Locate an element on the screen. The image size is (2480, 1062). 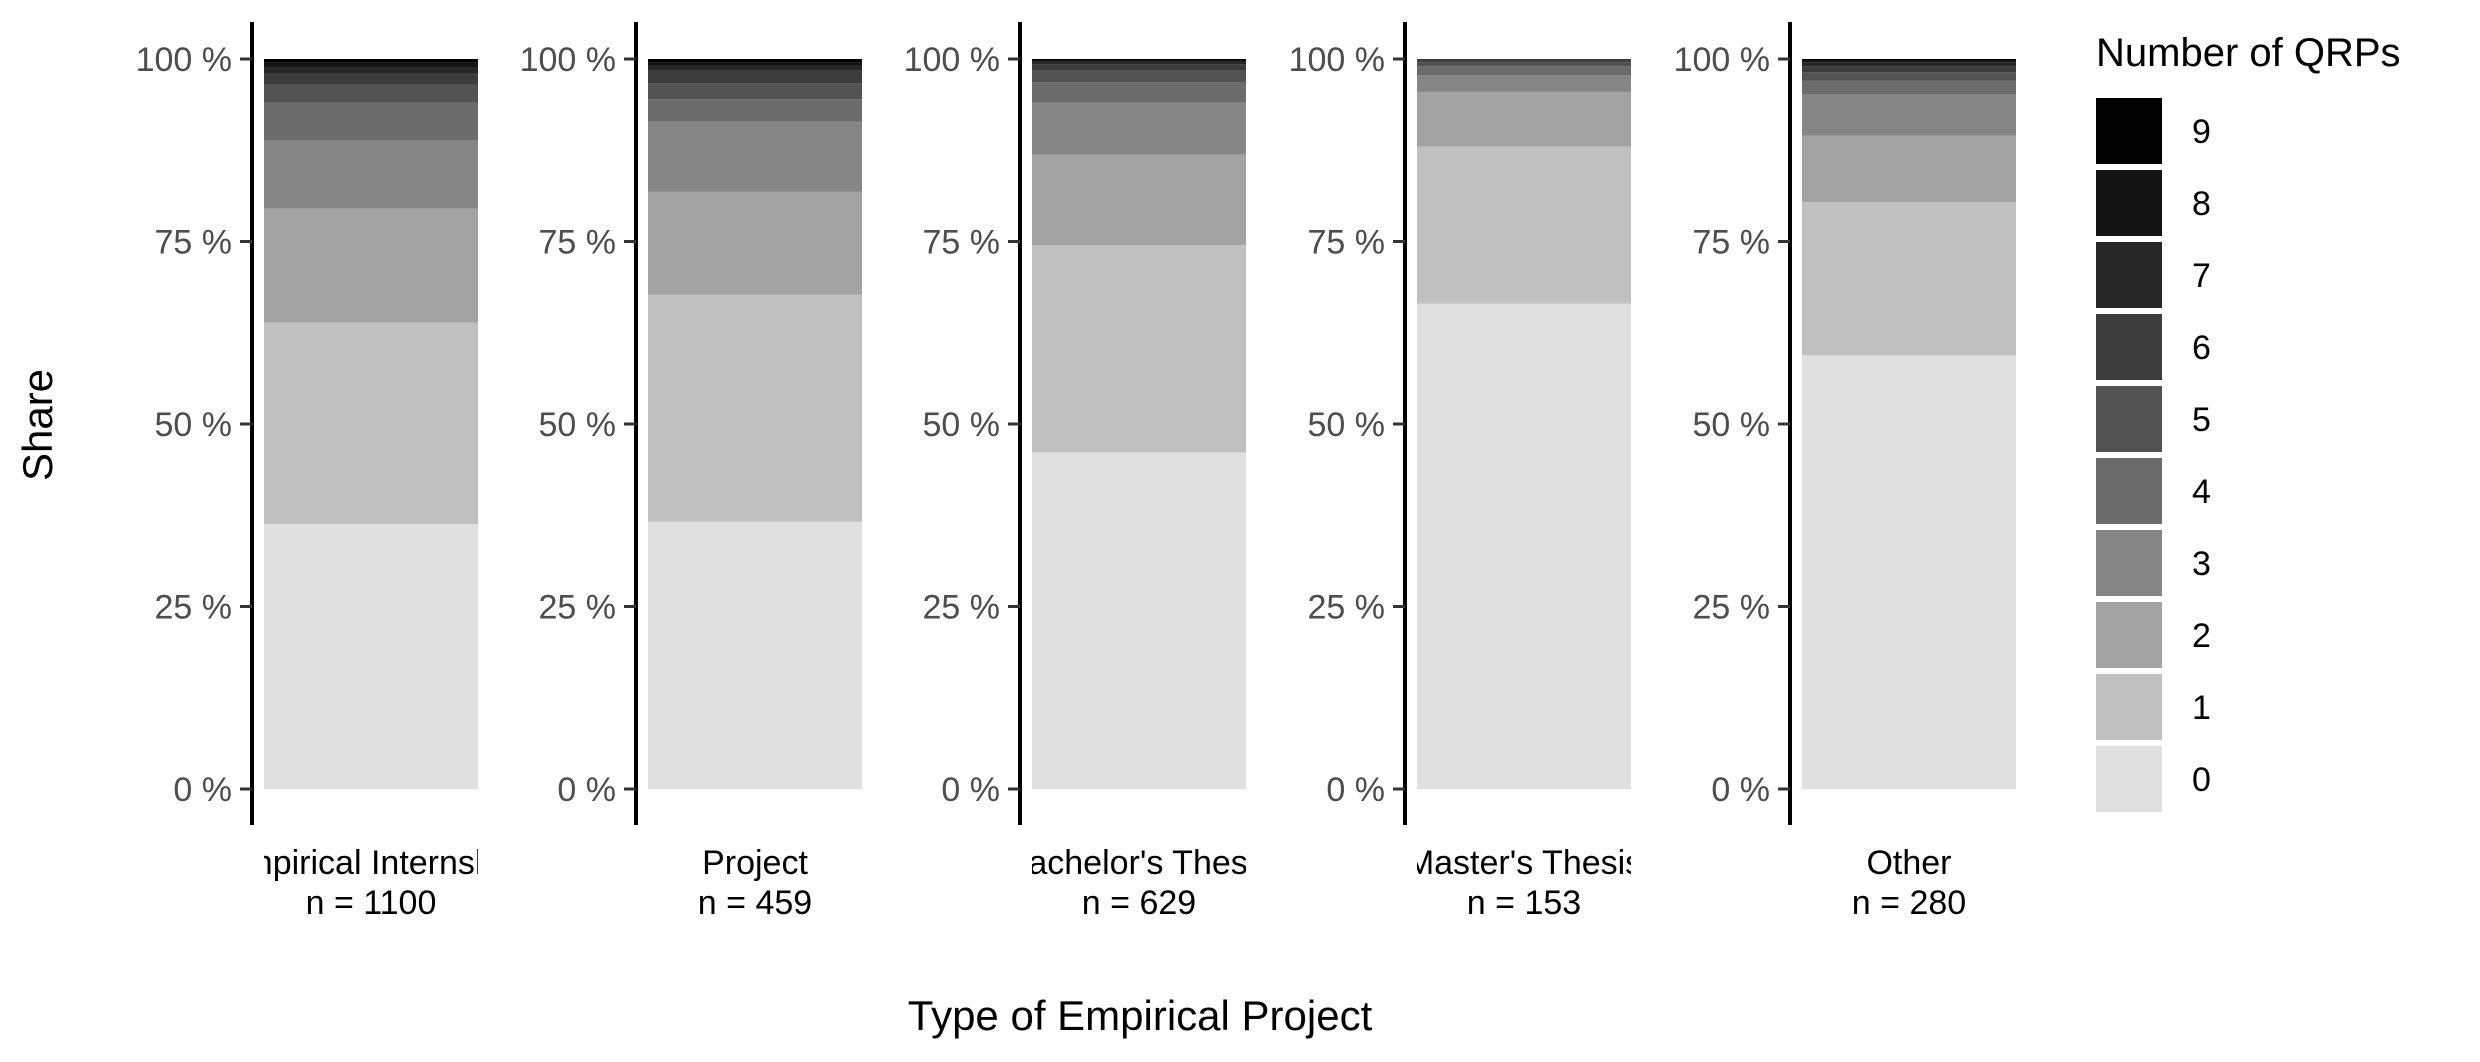
facet-label: Master's Thesis is located at coordinates (1524, 863).